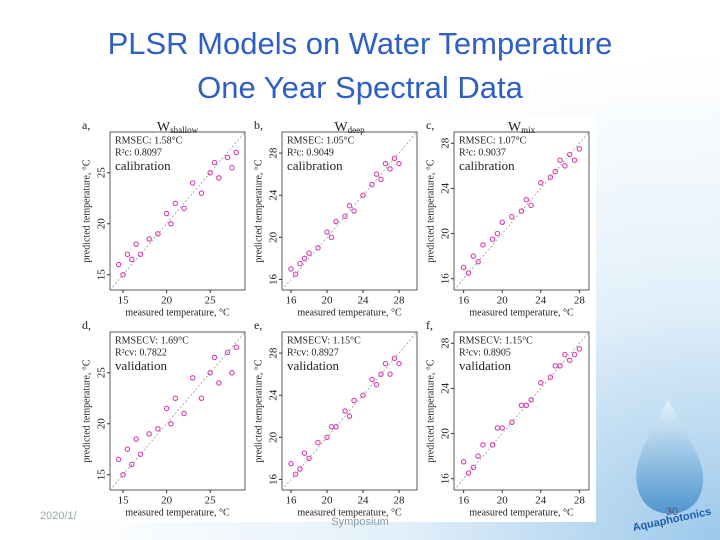 The image size is (720, 540). What do you see at coordinates (429, 325) in the screenshot?
I see `panel-label: f,` at bounding box center [429, 325].